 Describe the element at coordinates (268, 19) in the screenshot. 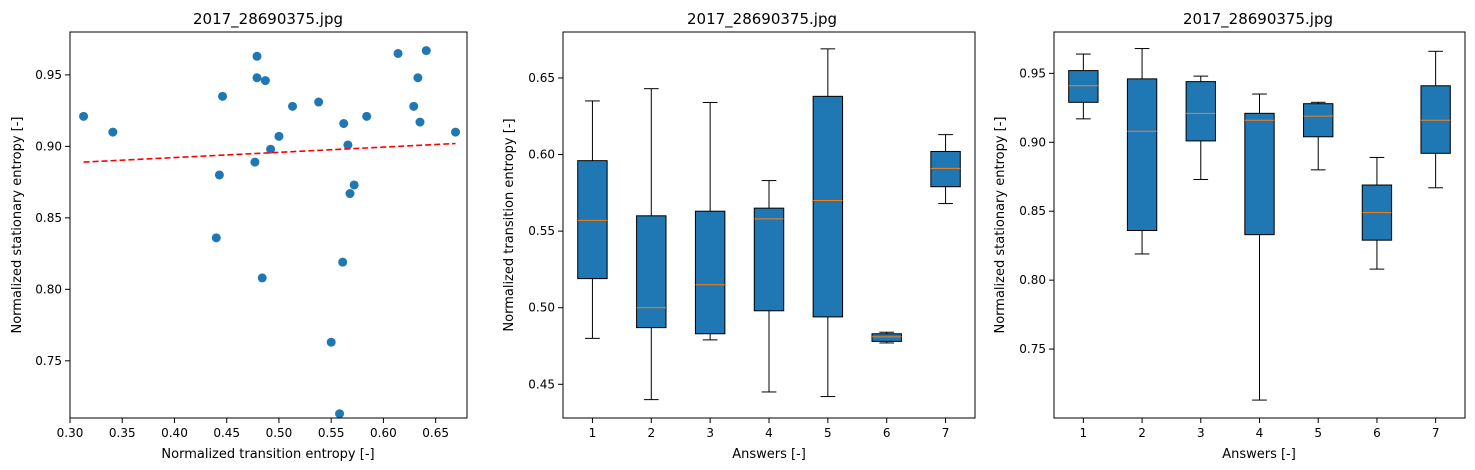

I see `scatter-title: 2017_28690375.jpg` at that location.